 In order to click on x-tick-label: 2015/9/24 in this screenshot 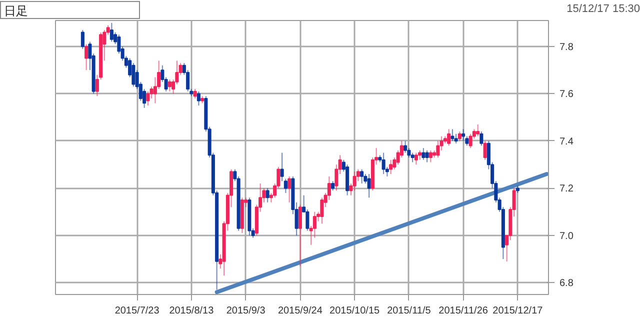, I will do `click(300, 311)`.